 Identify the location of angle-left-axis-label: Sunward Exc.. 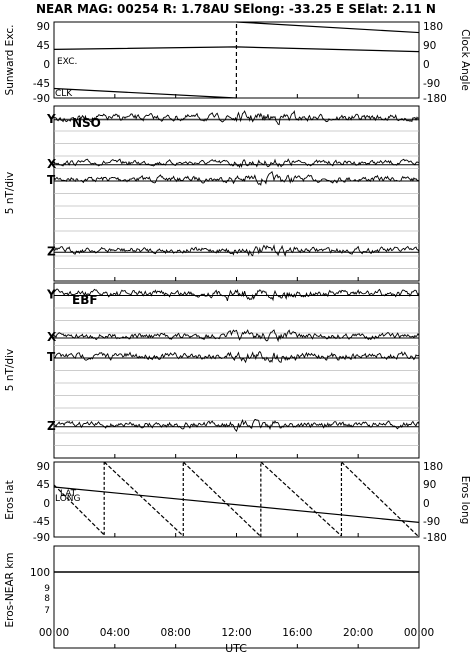
(10, 60).